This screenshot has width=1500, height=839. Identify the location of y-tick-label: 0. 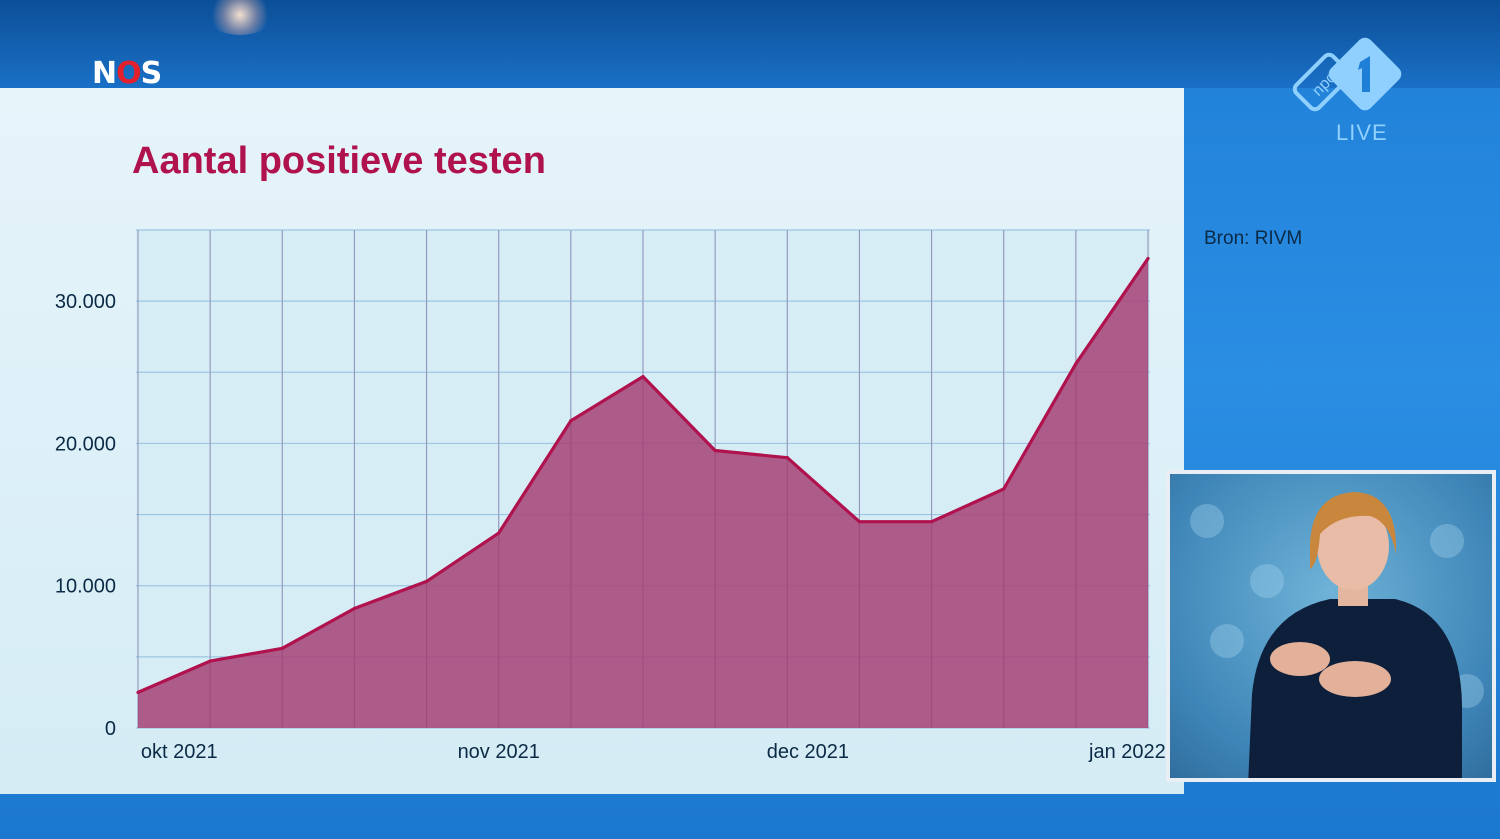
(110, 729).